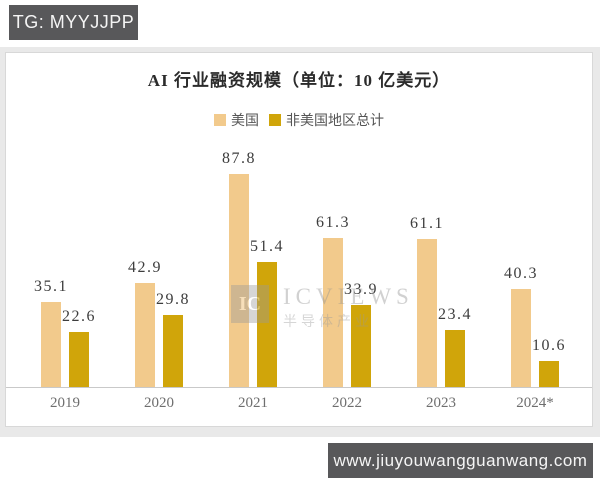 The width and height of the screenshot is (600, 480). I want to click on value-label: 10.6, so click(549, 345).